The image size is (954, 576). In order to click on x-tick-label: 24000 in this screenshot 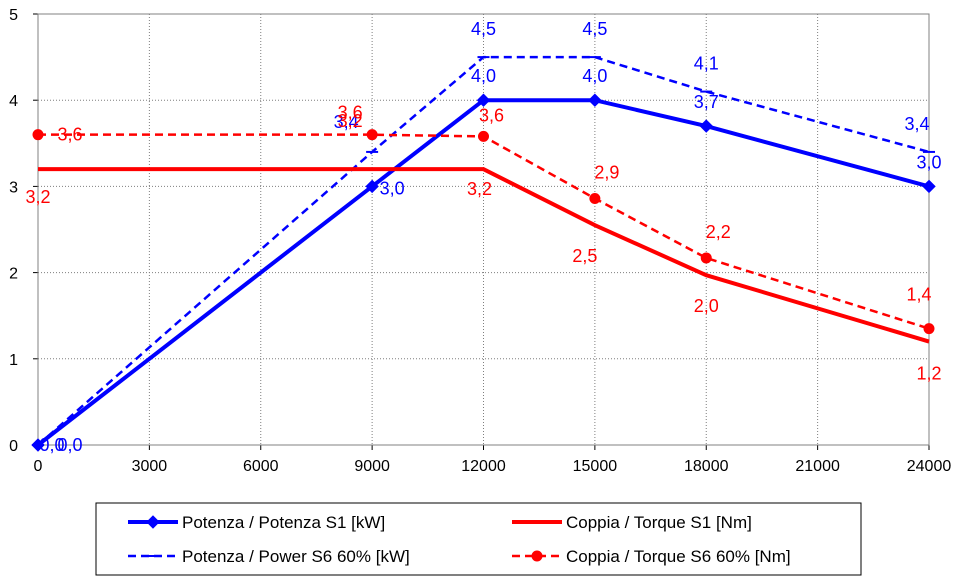, I will do `click(929, 466)`.